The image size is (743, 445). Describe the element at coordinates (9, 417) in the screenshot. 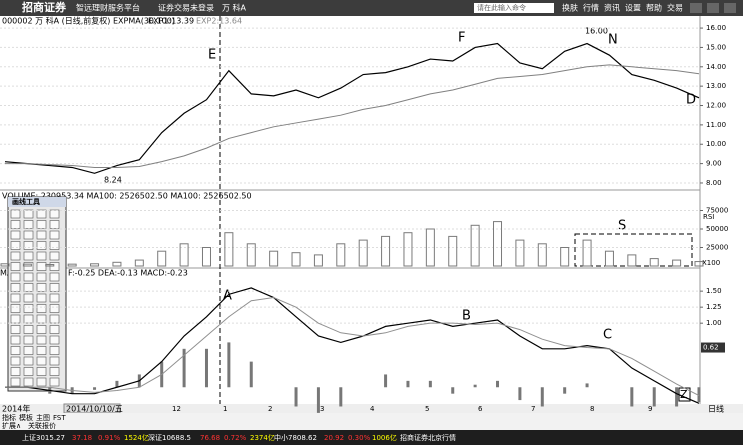

I see `tab: 指标` at that location.